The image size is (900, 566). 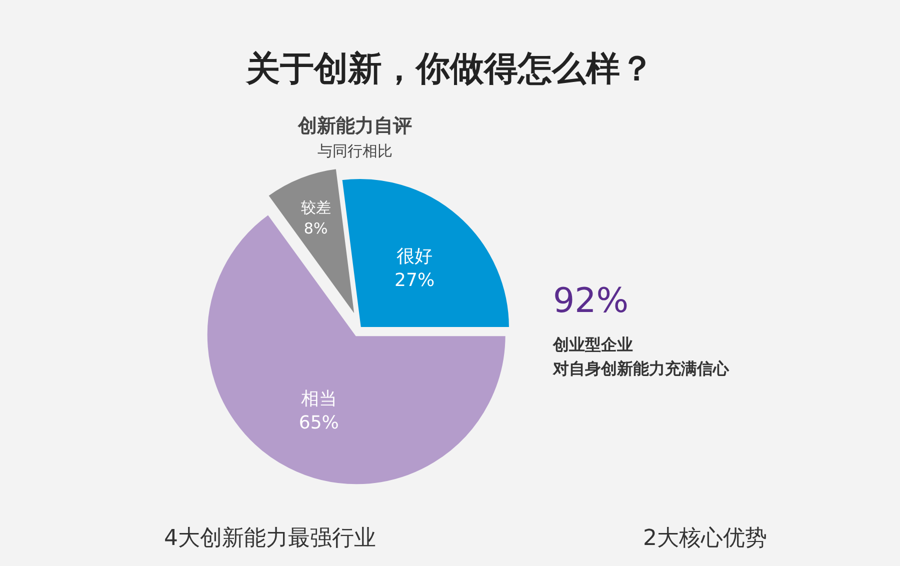 What do you see at coordinates (355, 151) in the screenshot?
I see `text: 与同行相比` at bounding box center [355, 151].